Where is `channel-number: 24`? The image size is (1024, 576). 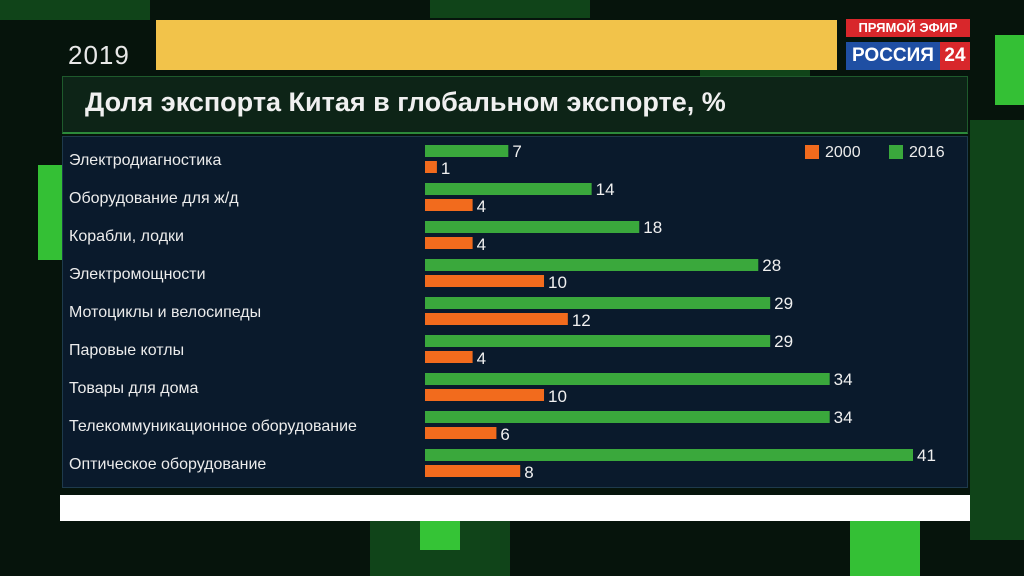
channel-number: 24 is located at coordinates (955, 56).